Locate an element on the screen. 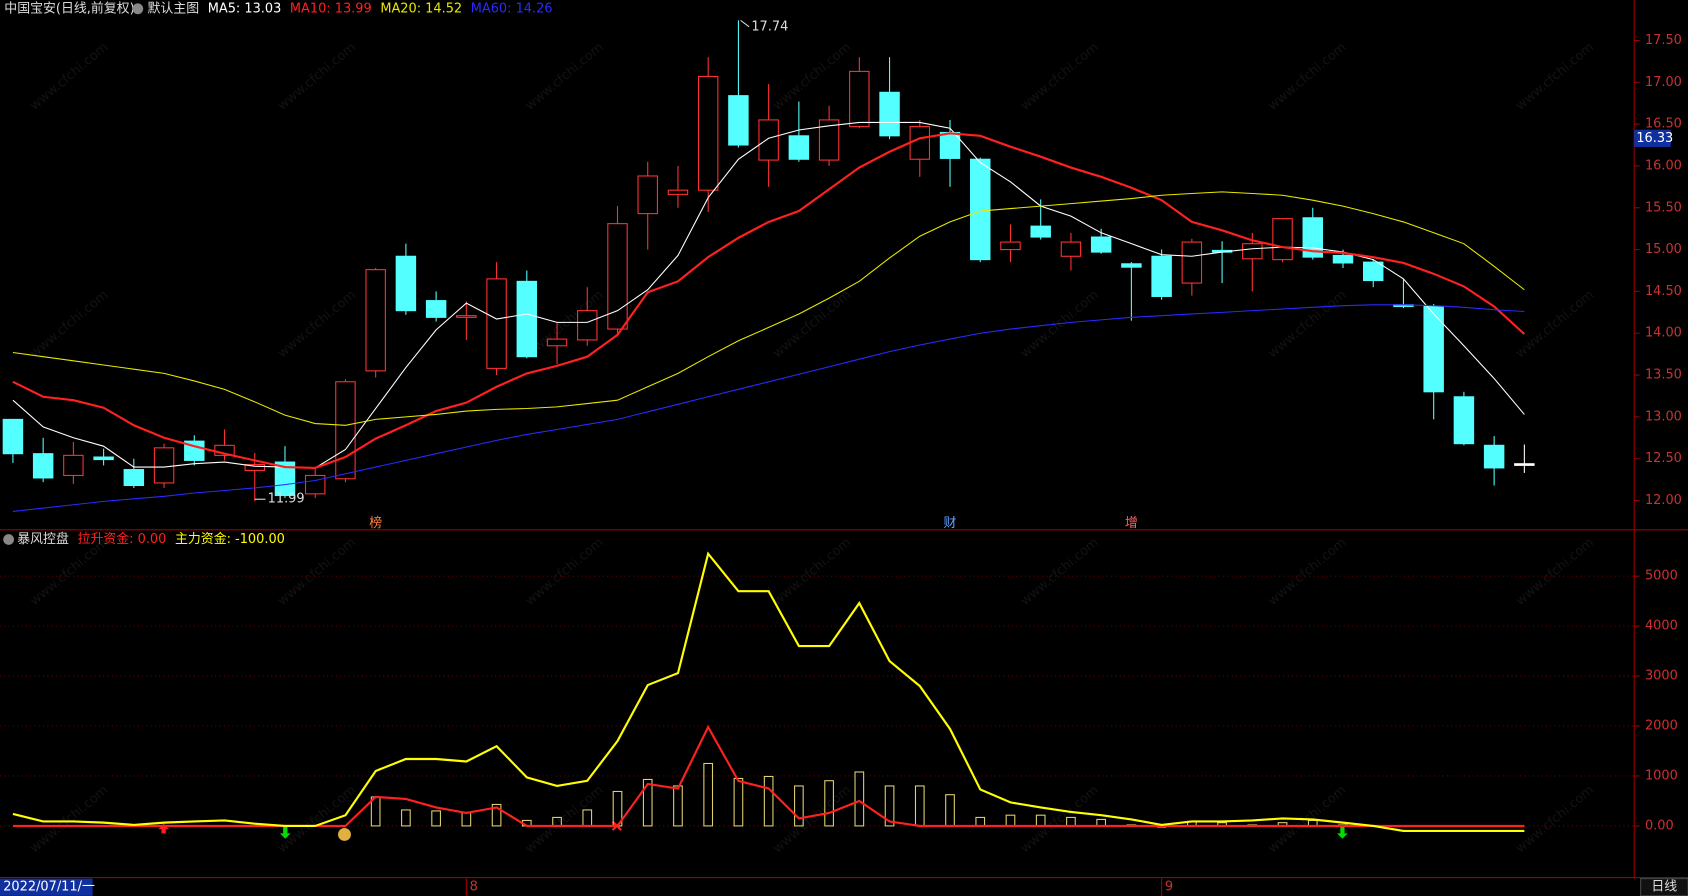  y-tick-label: 14.00 is located at coordinates (1663, 333).